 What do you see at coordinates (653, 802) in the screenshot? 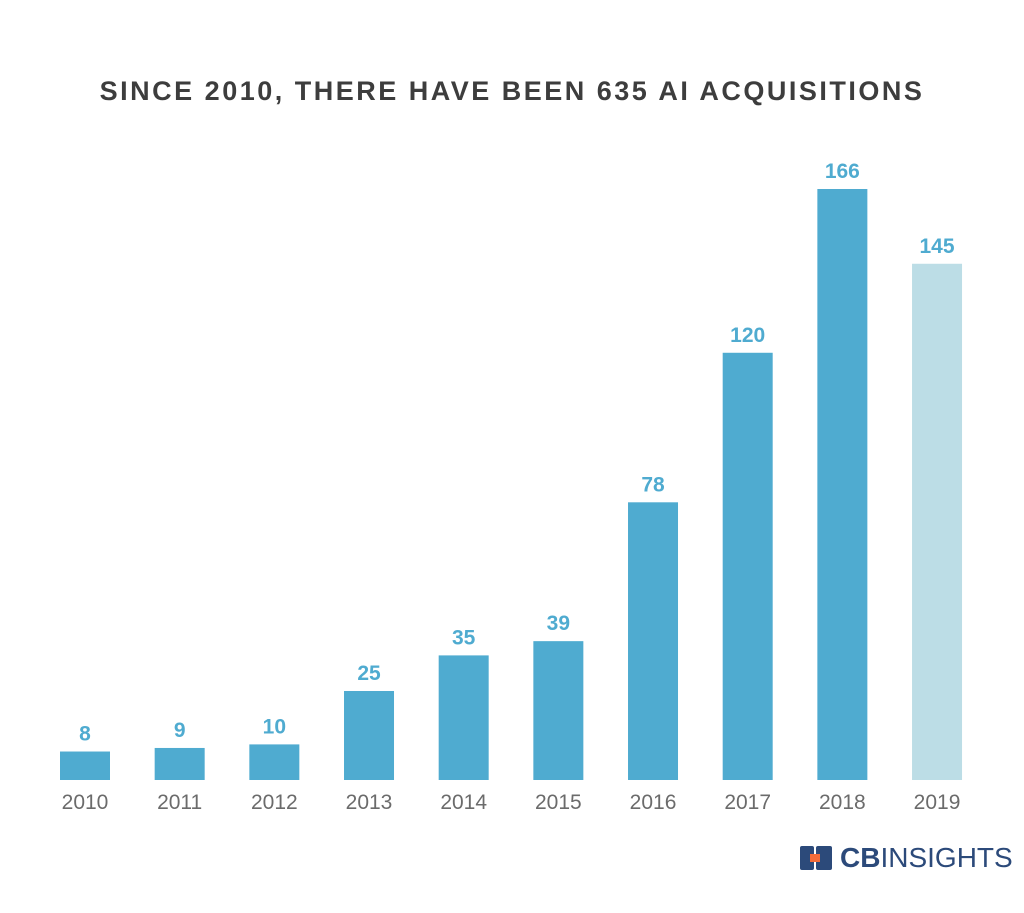
I see `x-tick-label-2016: 2016` at bounding box center [653, 802].